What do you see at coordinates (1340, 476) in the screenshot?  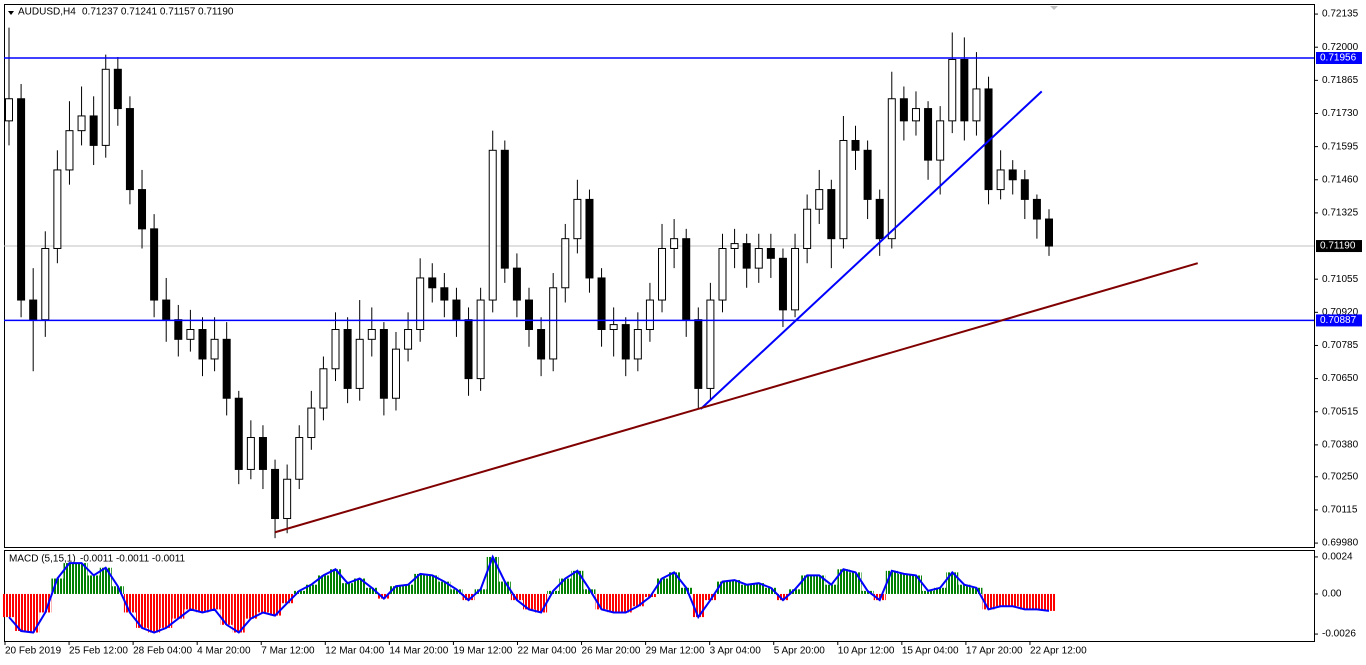 I see `y-tick-label: 0.70250` at bounding box center [1340, 476].